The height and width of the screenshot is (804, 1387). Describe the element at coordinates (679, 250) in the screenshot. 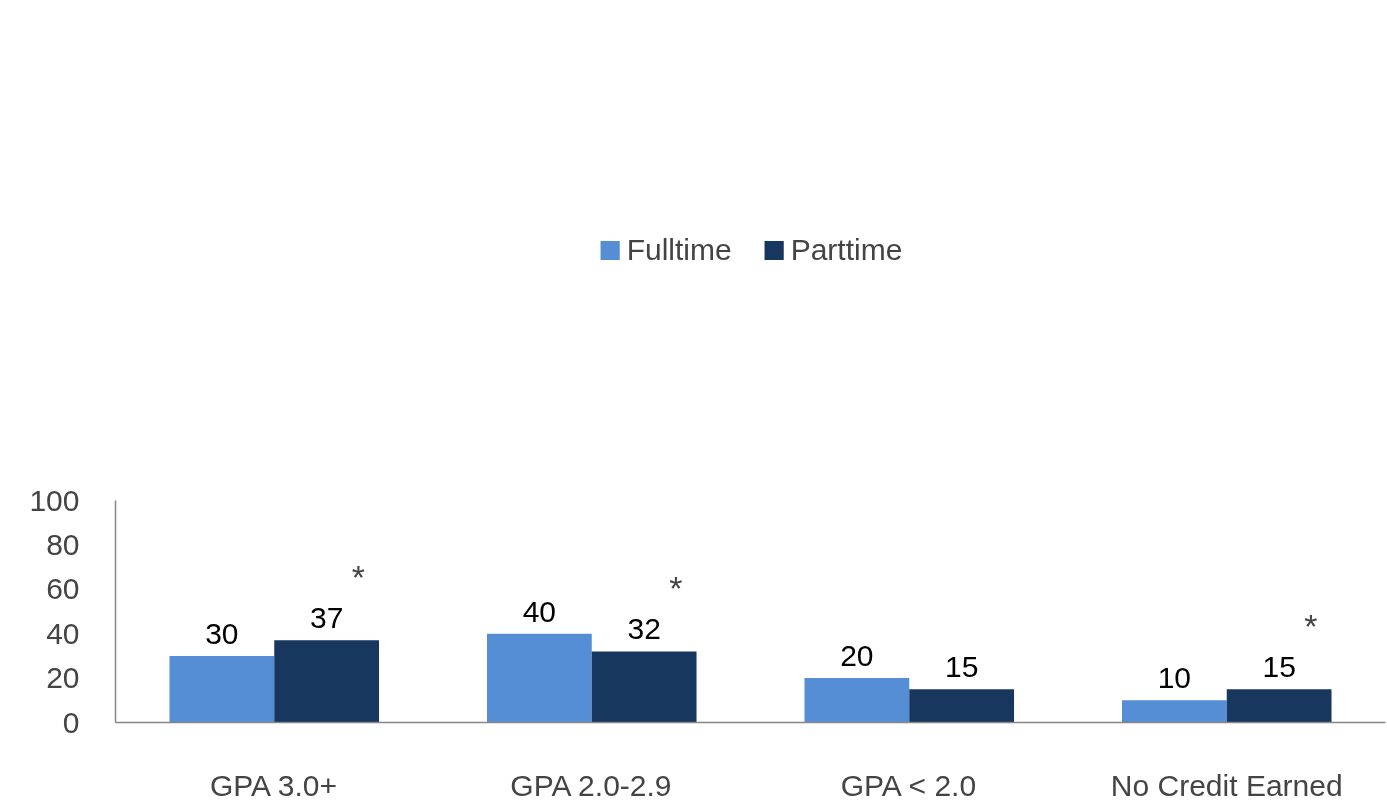

I see `legend-label: Fulltime` at that location.